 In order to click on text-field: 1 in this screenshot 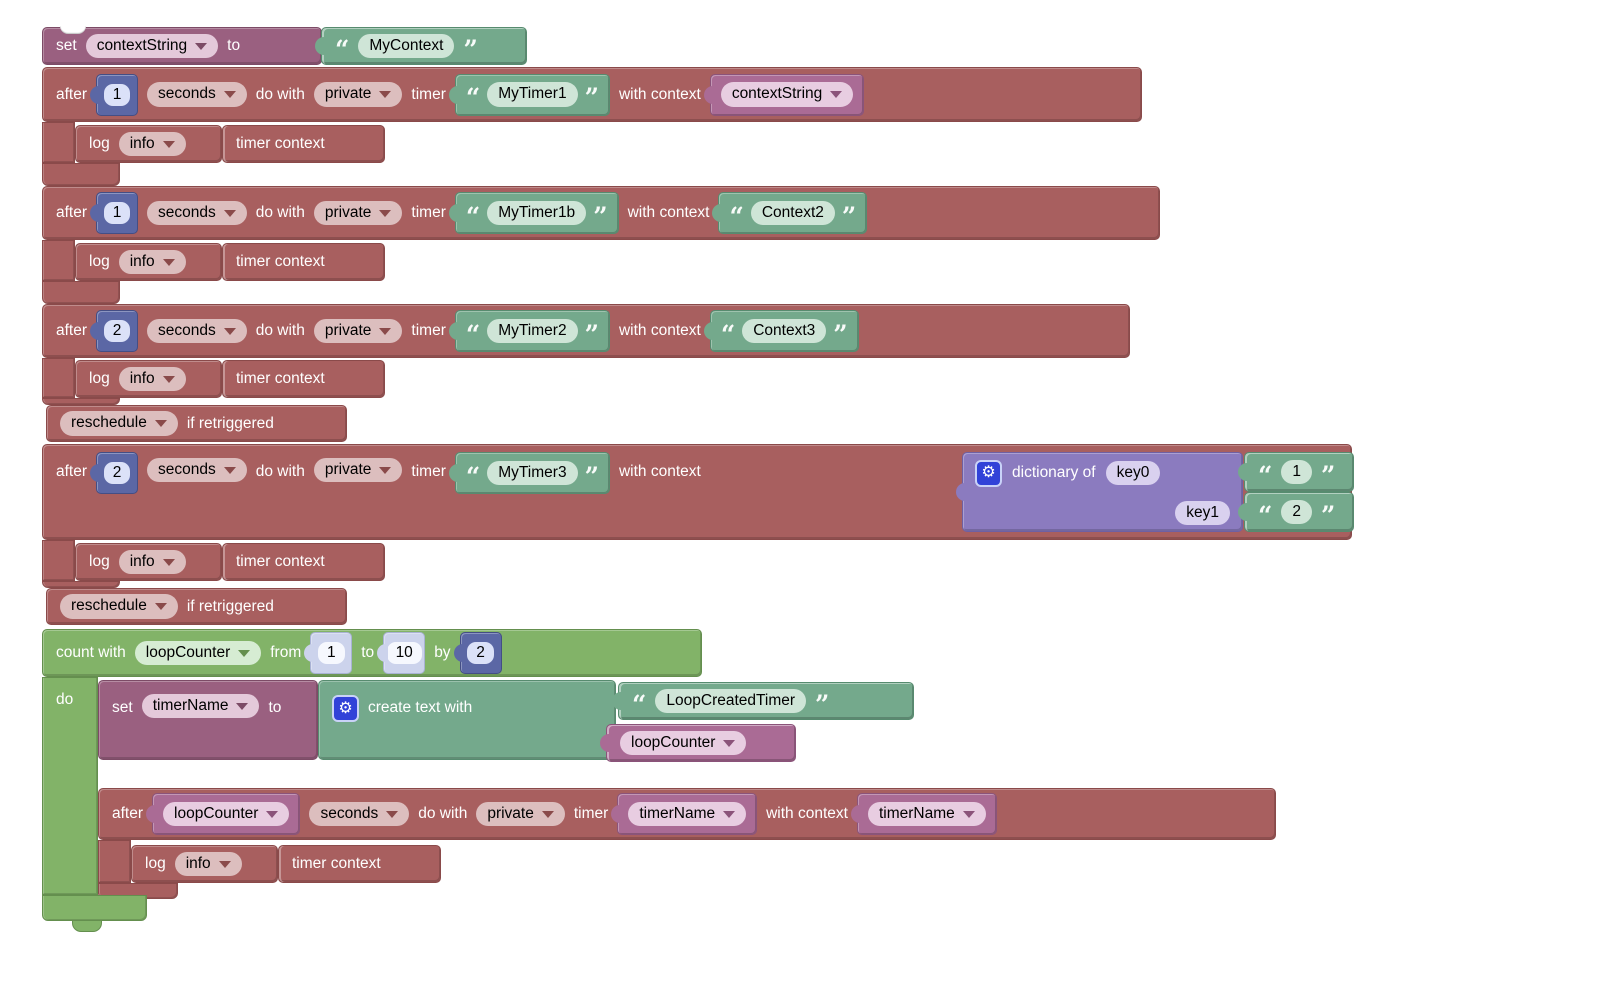, I will do `click(1297, 472)`.